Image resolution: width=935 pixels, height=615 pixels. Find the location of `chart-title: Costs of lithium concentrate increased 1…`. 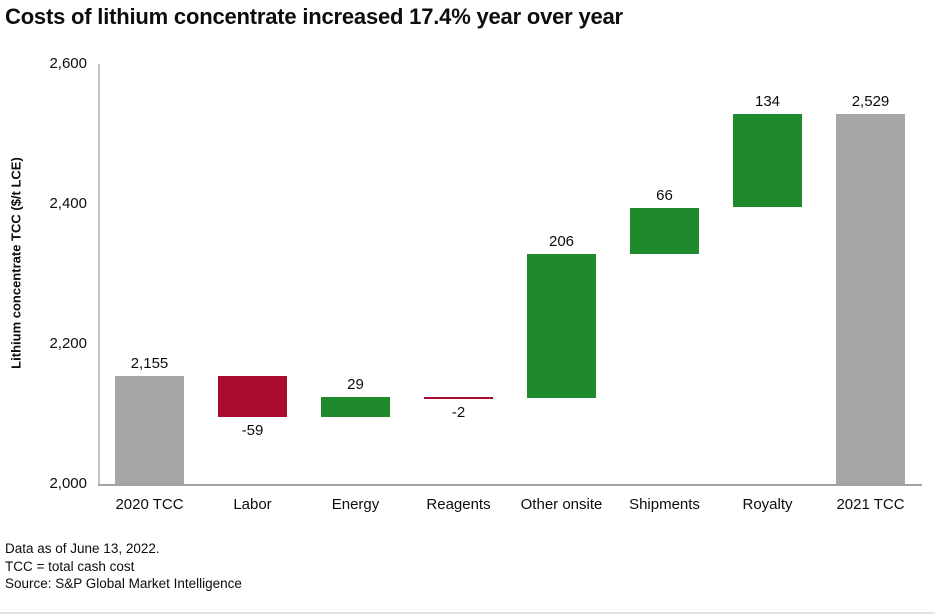

chart-title: Costs of lithium concentrate increased 1… is located at coordinates (314, 16).